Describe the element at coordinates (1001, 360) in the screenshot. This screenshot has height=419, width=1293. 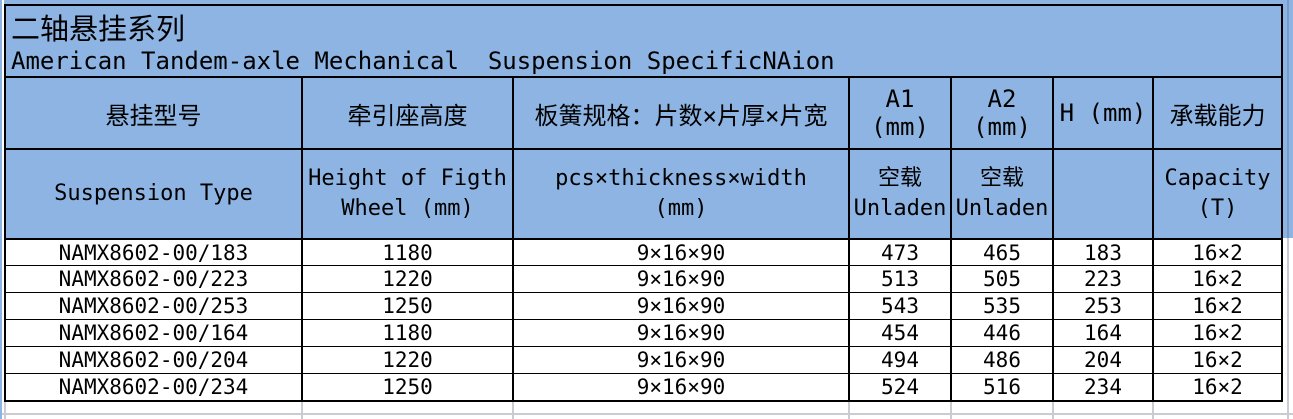
I see `cell-a2: 486` at that location.